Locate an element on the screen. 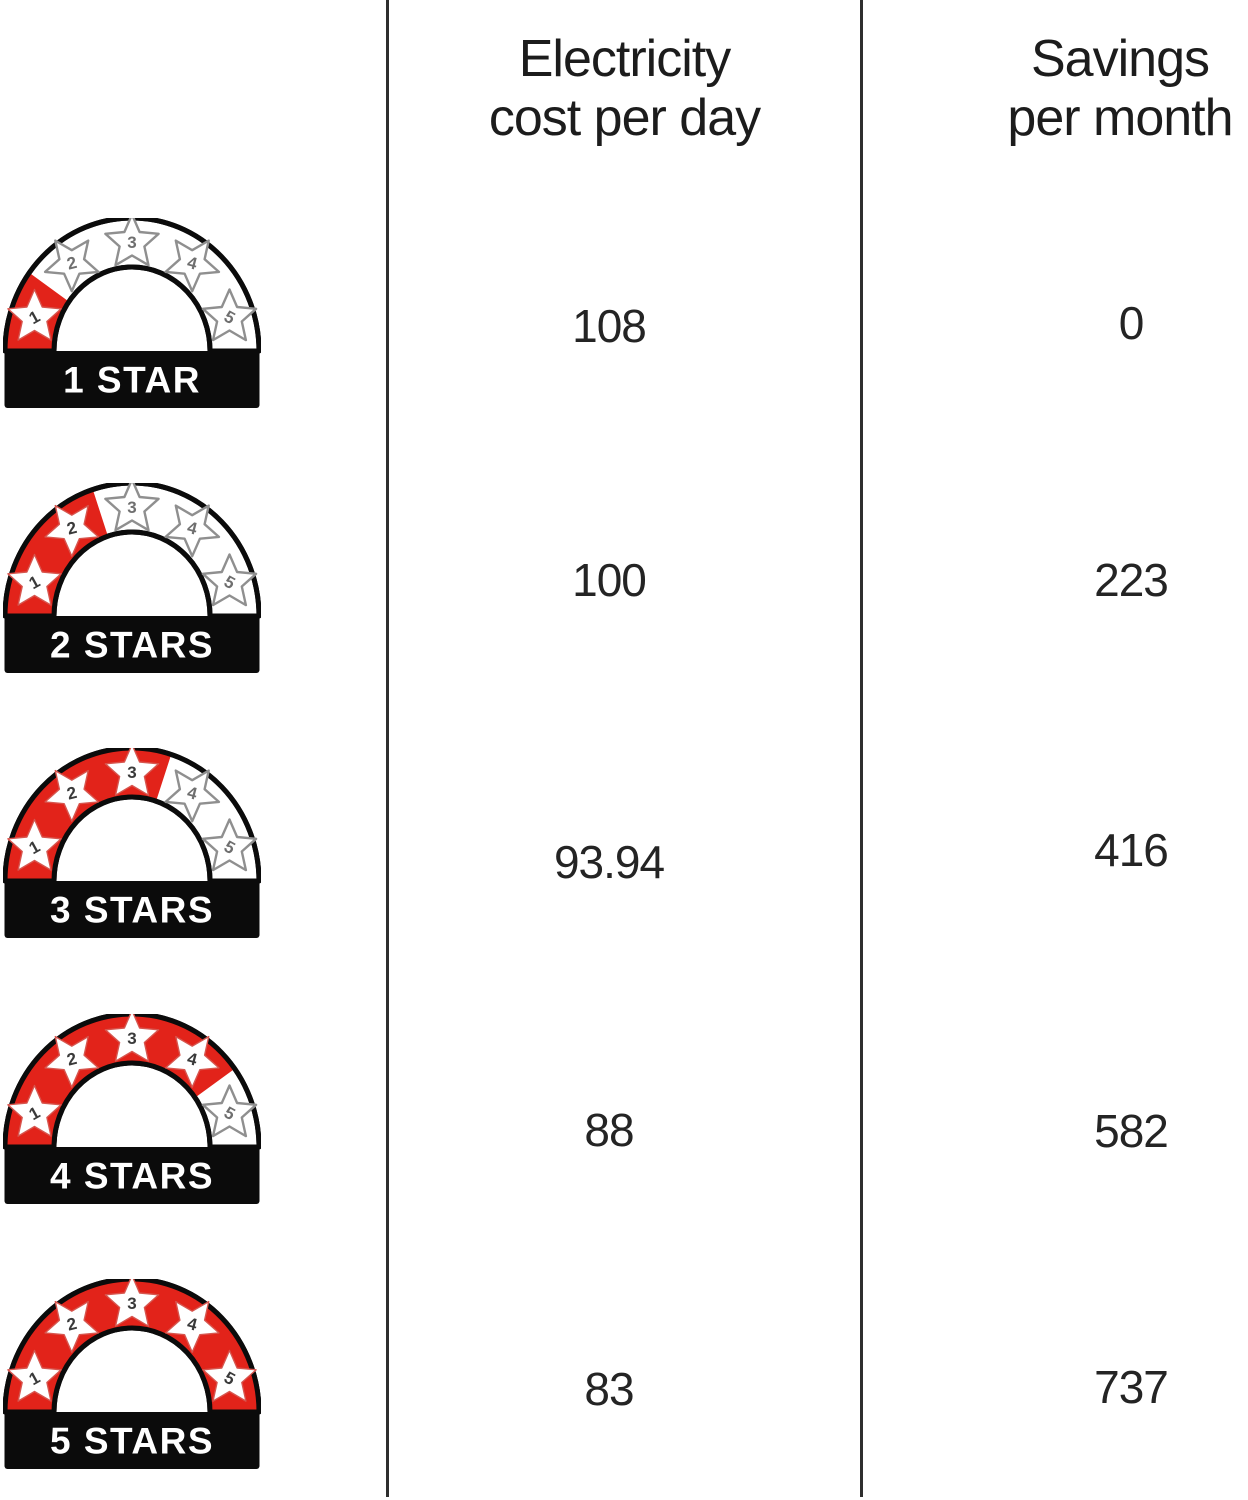  savings-value: 416 is located at coordinates (1131, 850).